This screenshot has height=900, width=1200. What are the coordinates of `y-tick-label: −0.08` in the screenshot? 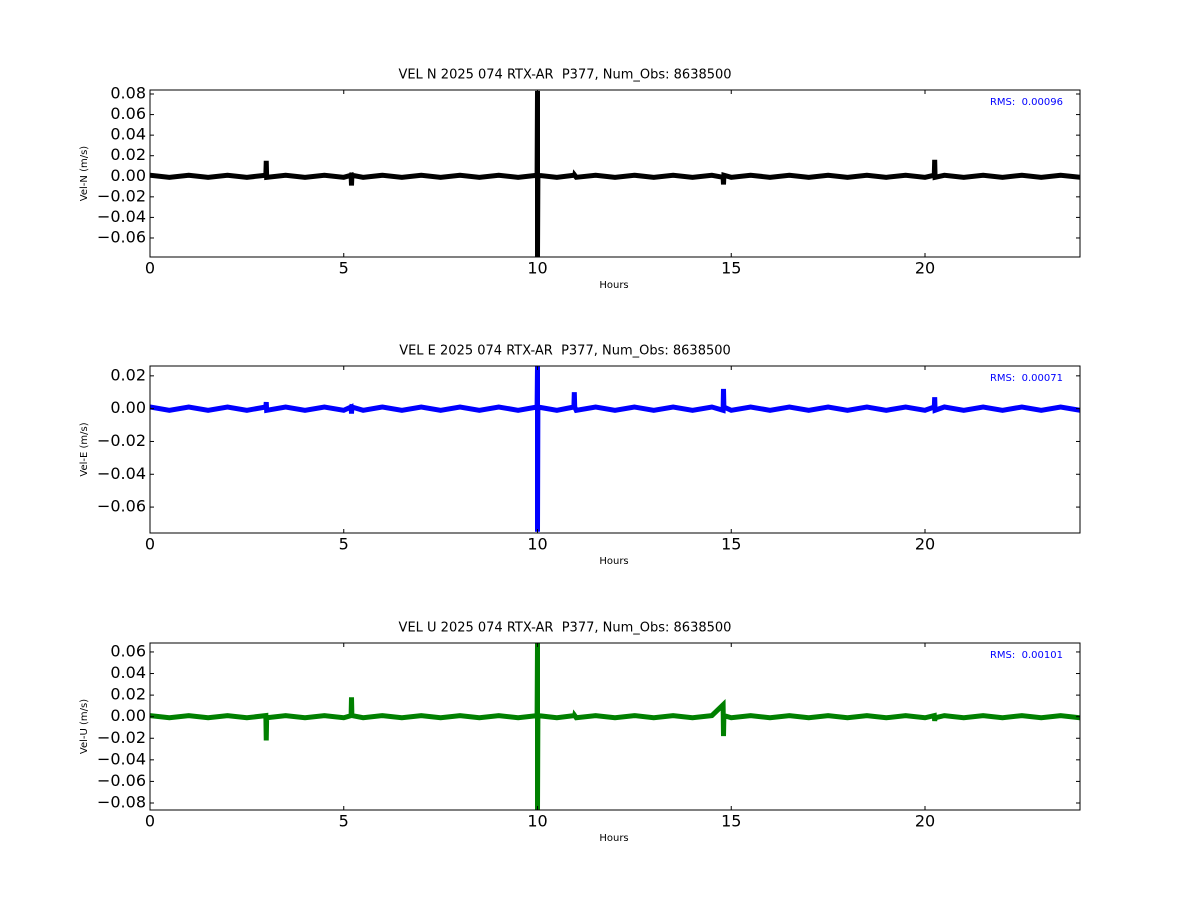 It's located at (121, 801).